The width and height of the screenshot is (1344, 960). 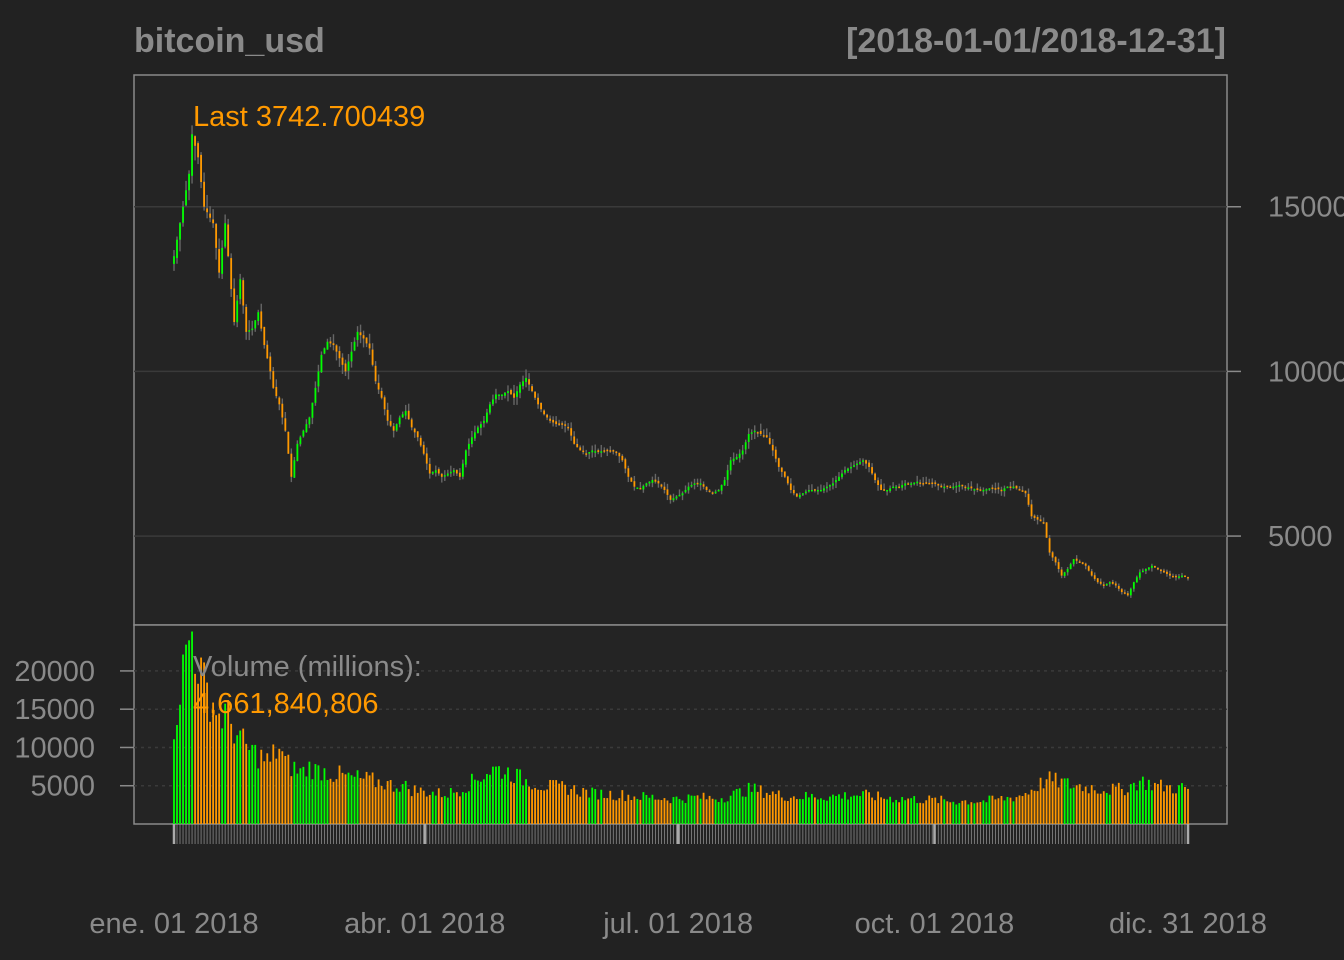 I want to click on volume-title: Volume (millions):, so click(x=307, y=667).